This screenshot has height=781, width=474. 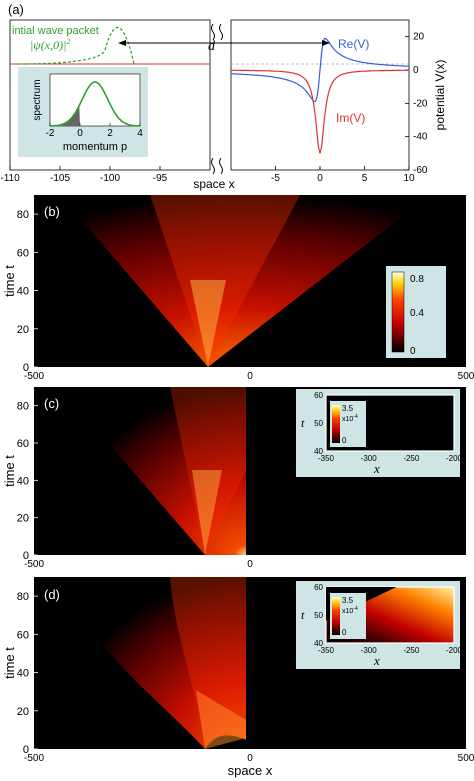 What do you see at coordinates (413, 351) in the screenshot?
I see `colorbar-b-tick-bottom: 0` at bounding box center [413, 351].